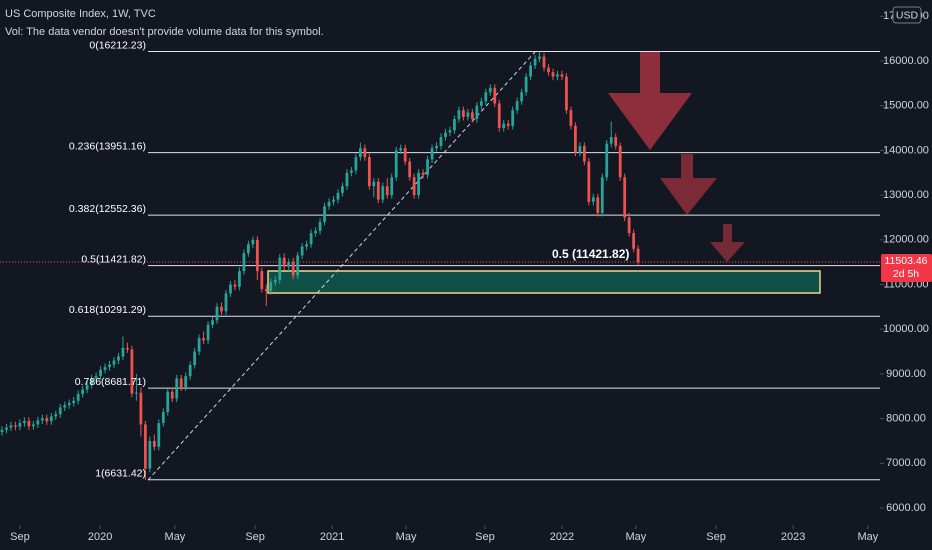  I want to click on x-tick-label: 2022, so click(562, 537).